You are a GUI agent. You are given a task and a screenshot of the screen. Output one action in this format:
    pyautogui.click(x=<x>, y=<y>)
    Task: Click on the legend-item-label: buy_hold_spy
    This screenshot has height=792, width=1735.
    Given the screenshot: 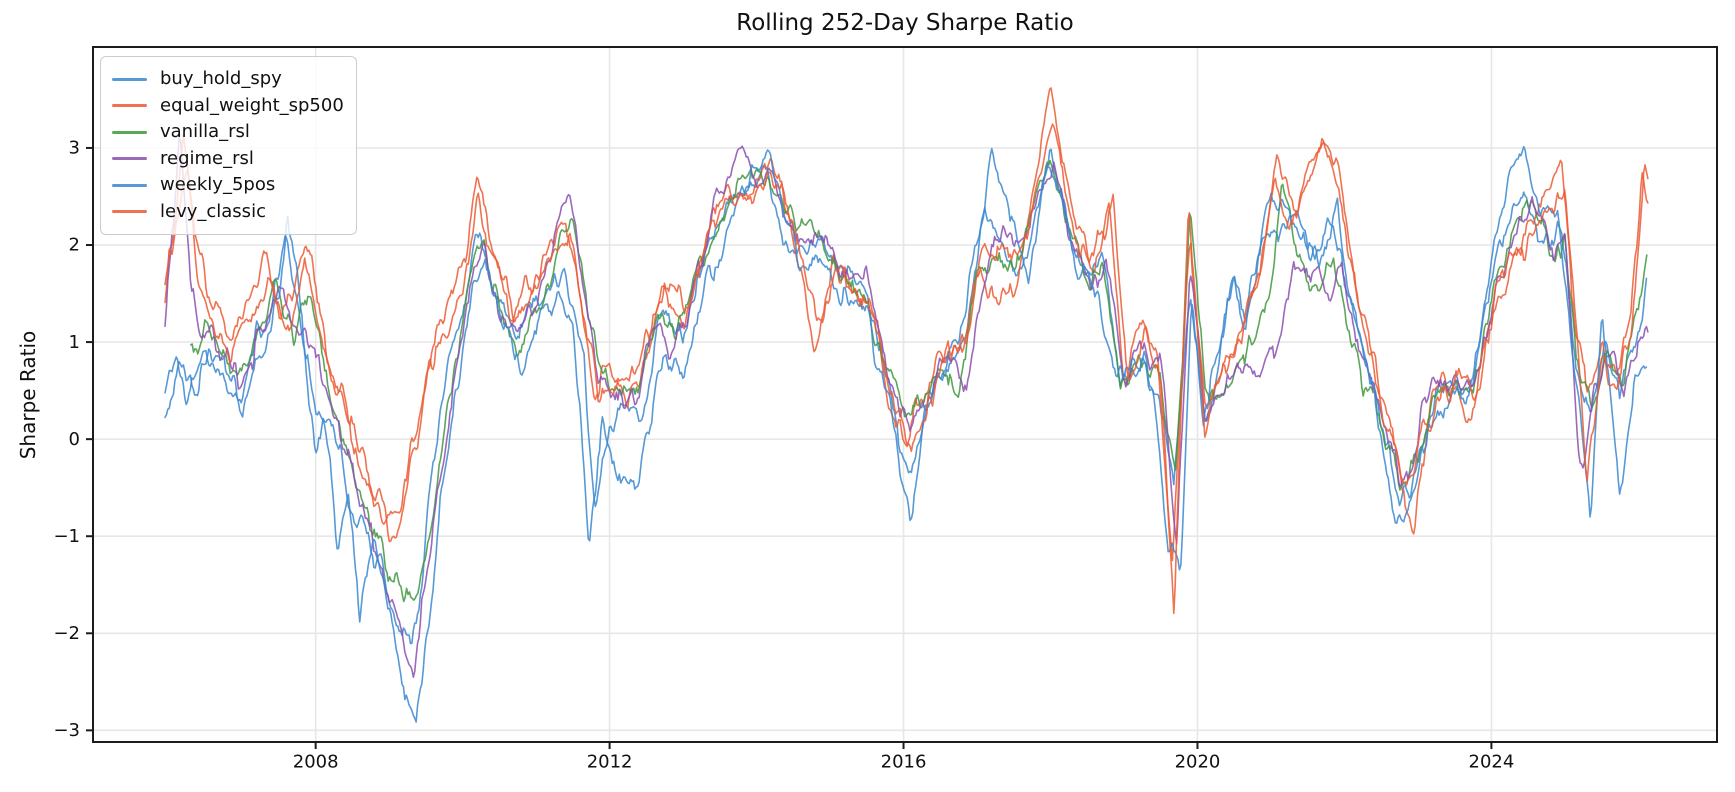 What is the action you would take?
    pyautogui.click(x=221, y=79)
    